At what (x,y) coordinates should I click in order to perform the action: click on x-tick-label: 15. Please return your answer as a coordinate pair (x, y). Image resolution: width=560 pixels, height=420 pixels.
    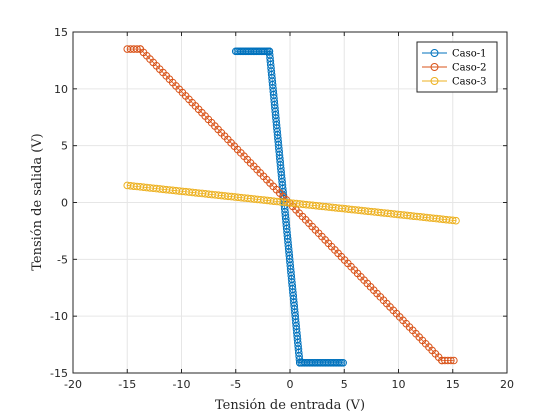
    Looking at the image, I should click on (453, 384).